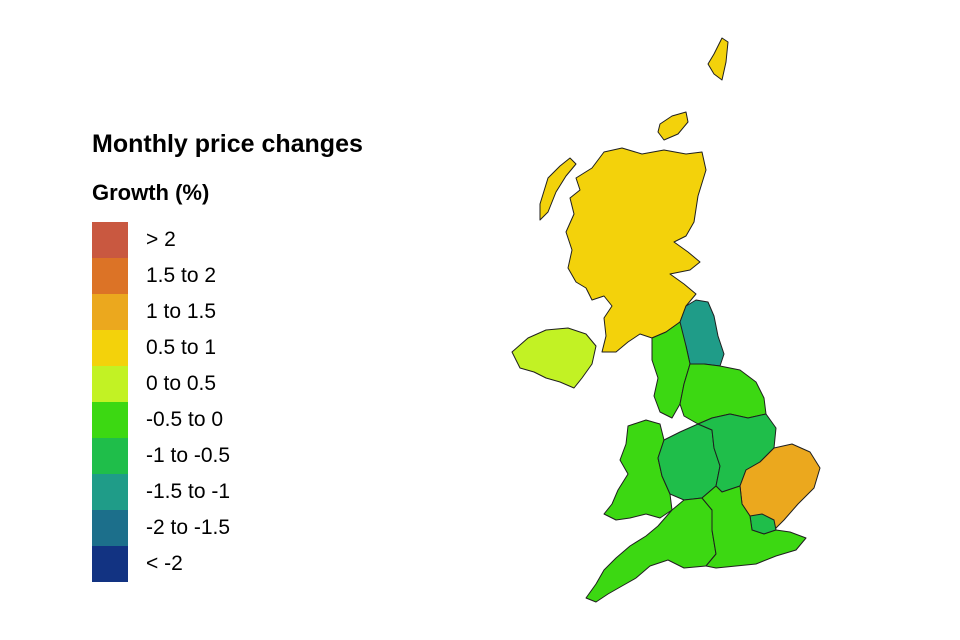  I want to click on legend-item-lt-minus-2: < -2, so click(161, 564).